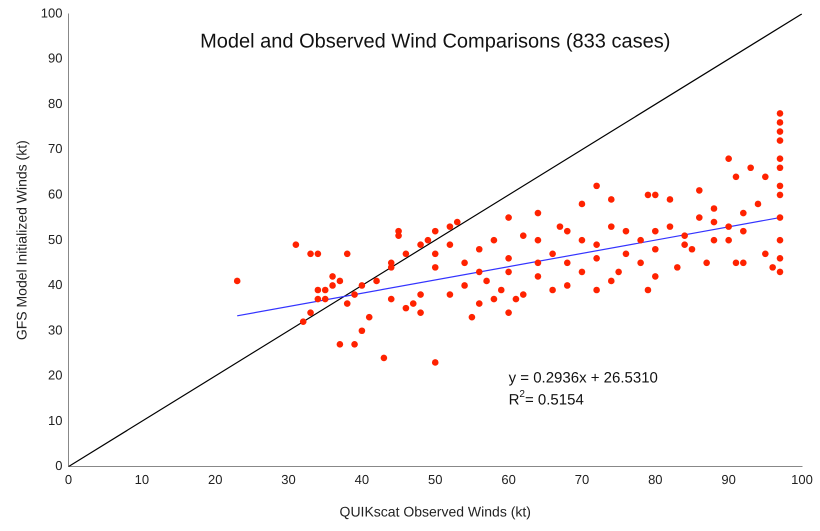 Image resolution: width=820 pixels, height=531 pixels. Describe the element at coordinates (215, 479) in the screenshot. I see `x-tick-label: 20` at that location.